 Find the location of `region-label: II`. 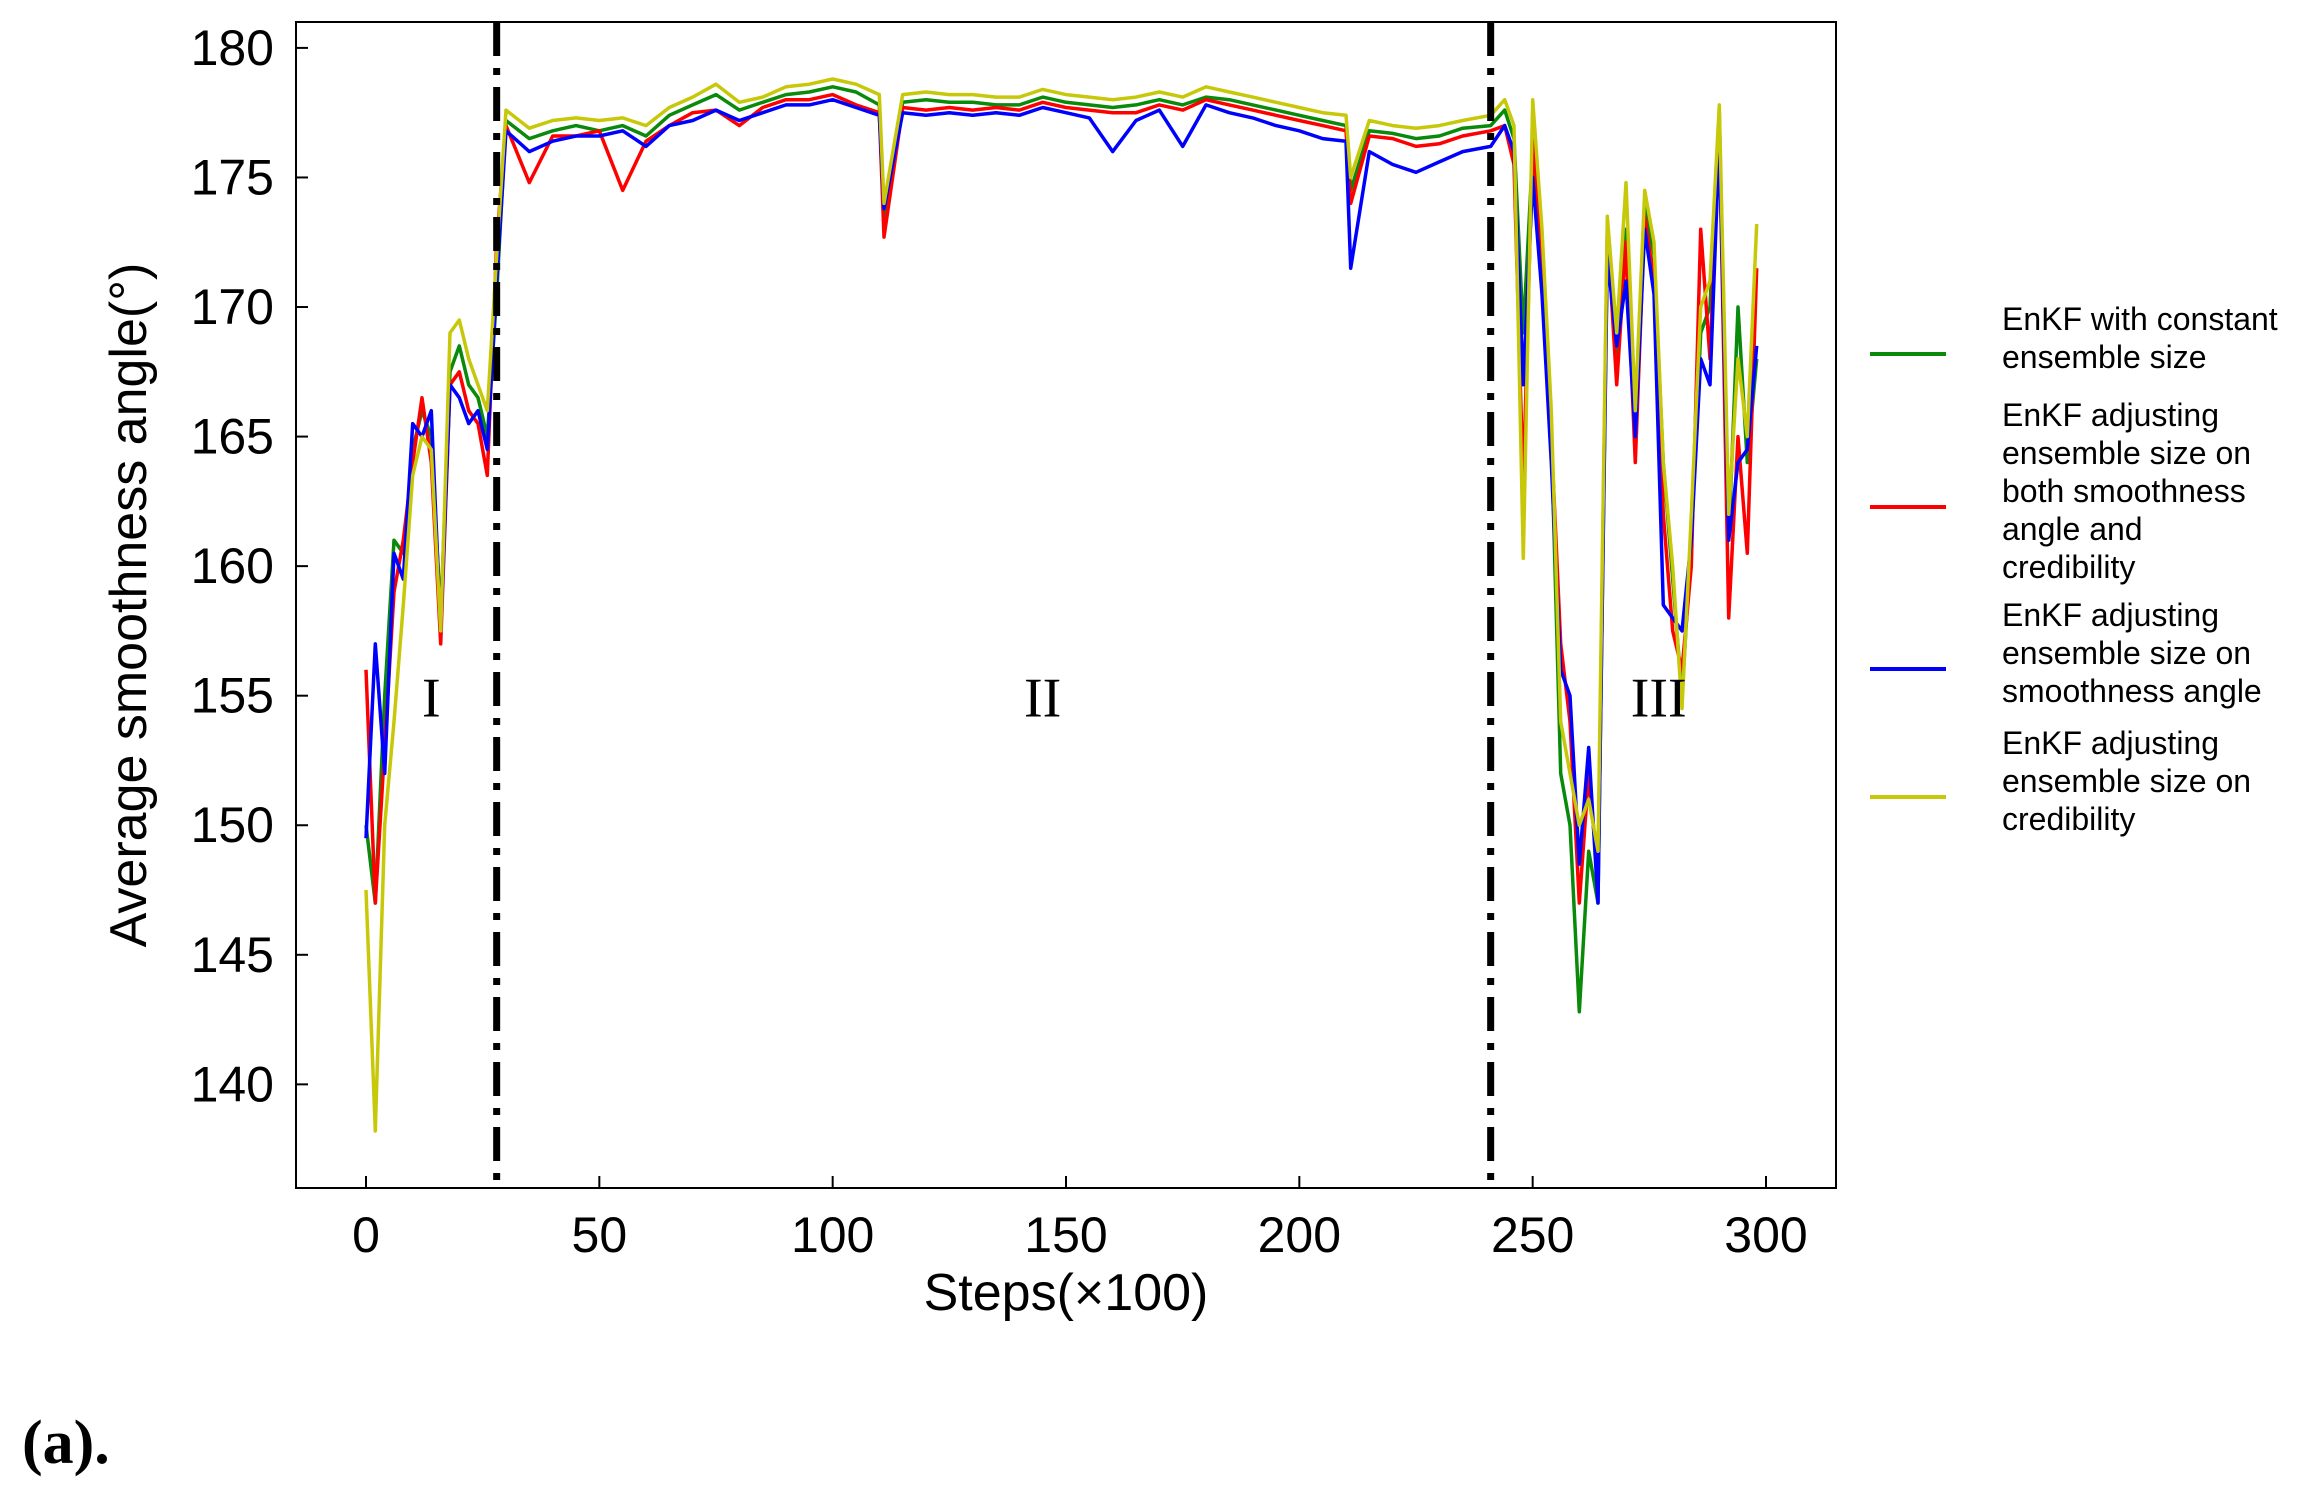

region-label: II is located at coordinates (1042, 698).